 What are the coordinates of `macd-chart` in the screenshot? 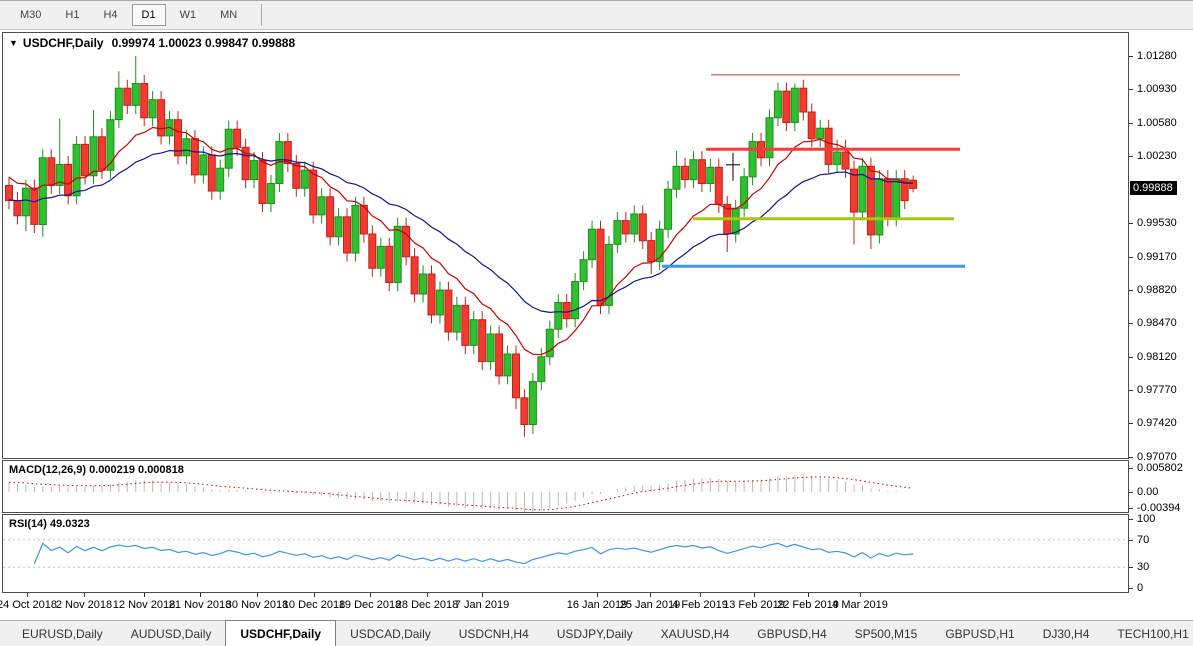 It's located at (565, 486).